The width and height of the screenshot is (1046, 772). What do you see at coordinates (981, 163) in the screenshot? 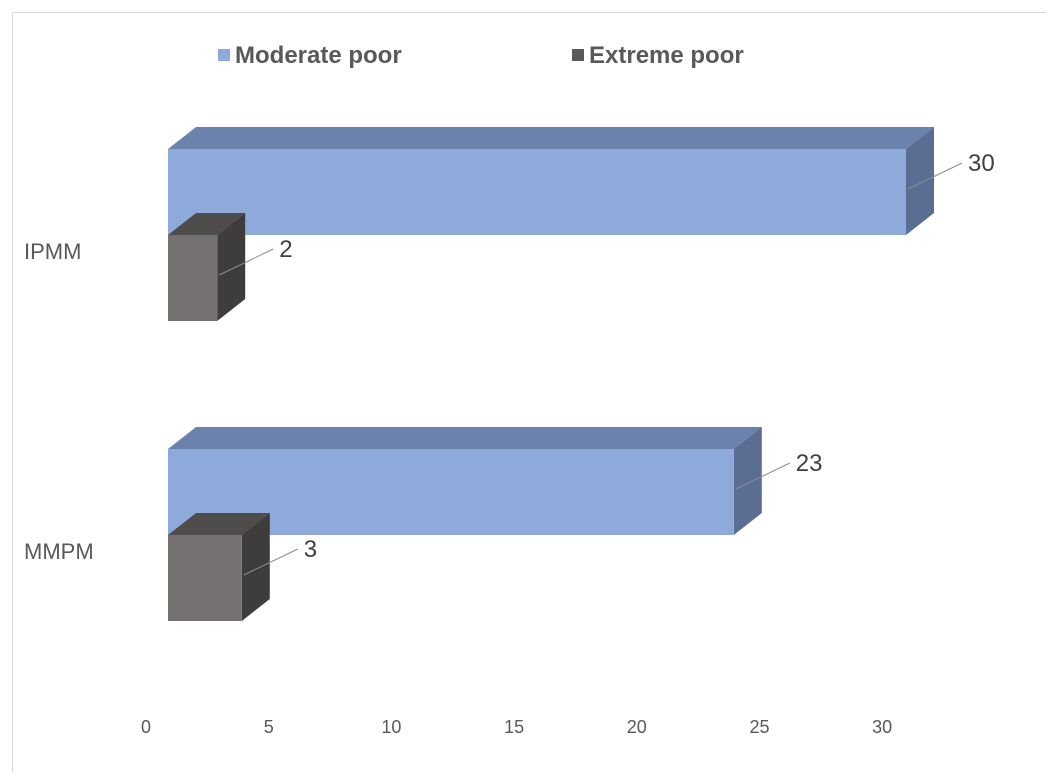
I see `data-label-moderate-poor-ipmm: 30` at bounding box center [981, 163].